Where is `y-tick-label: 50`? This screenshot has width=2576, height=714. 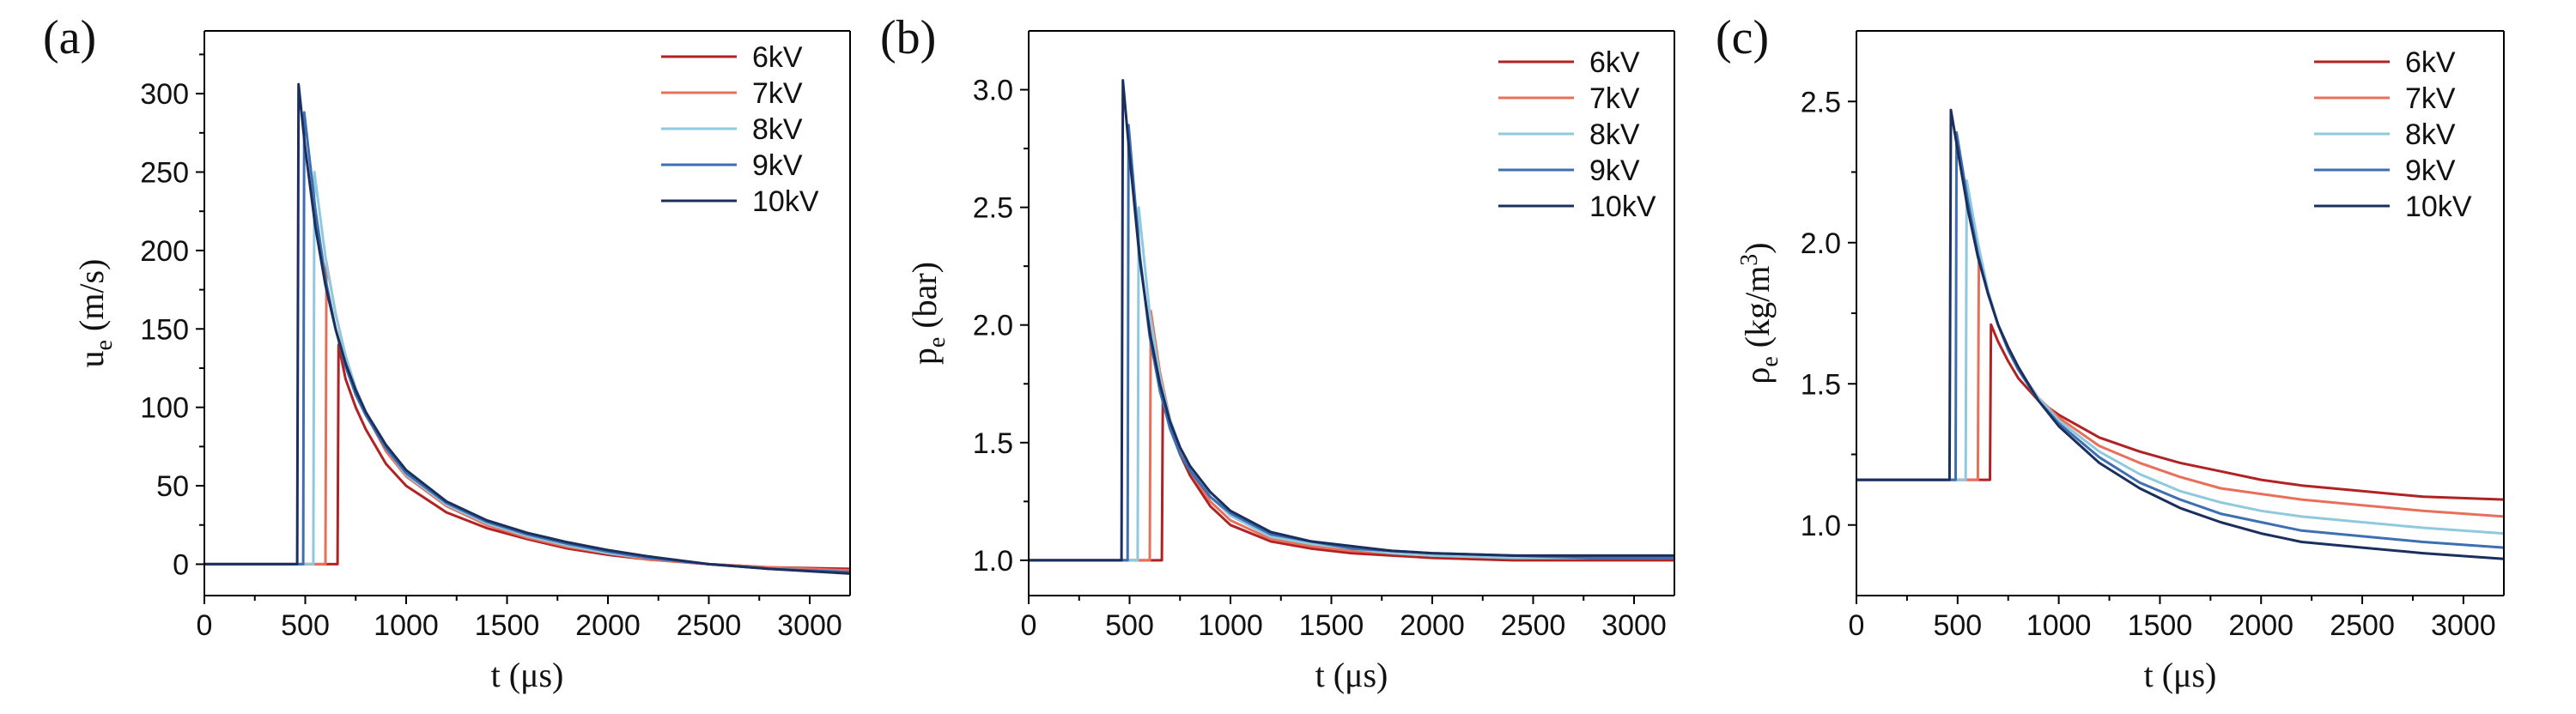
y-tick-label: 50 is located at coordinates (172, 487).